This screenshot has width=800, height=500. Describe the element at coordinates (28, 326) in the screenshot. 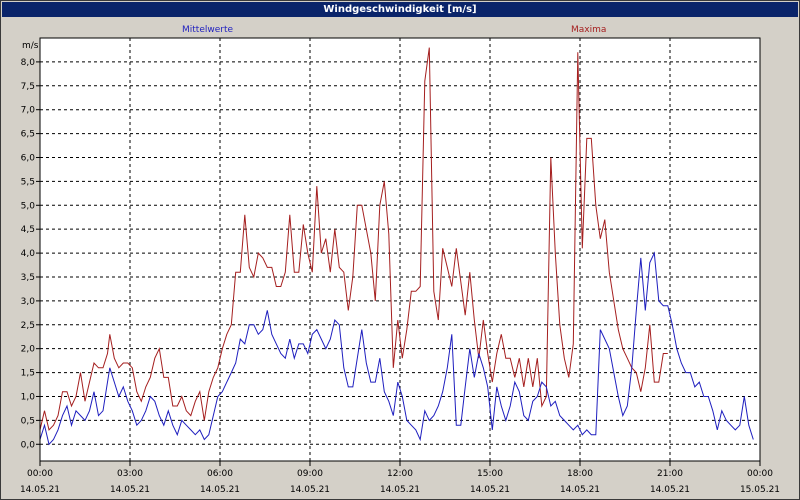

I see `y-tick-label: 2,5` at that location.